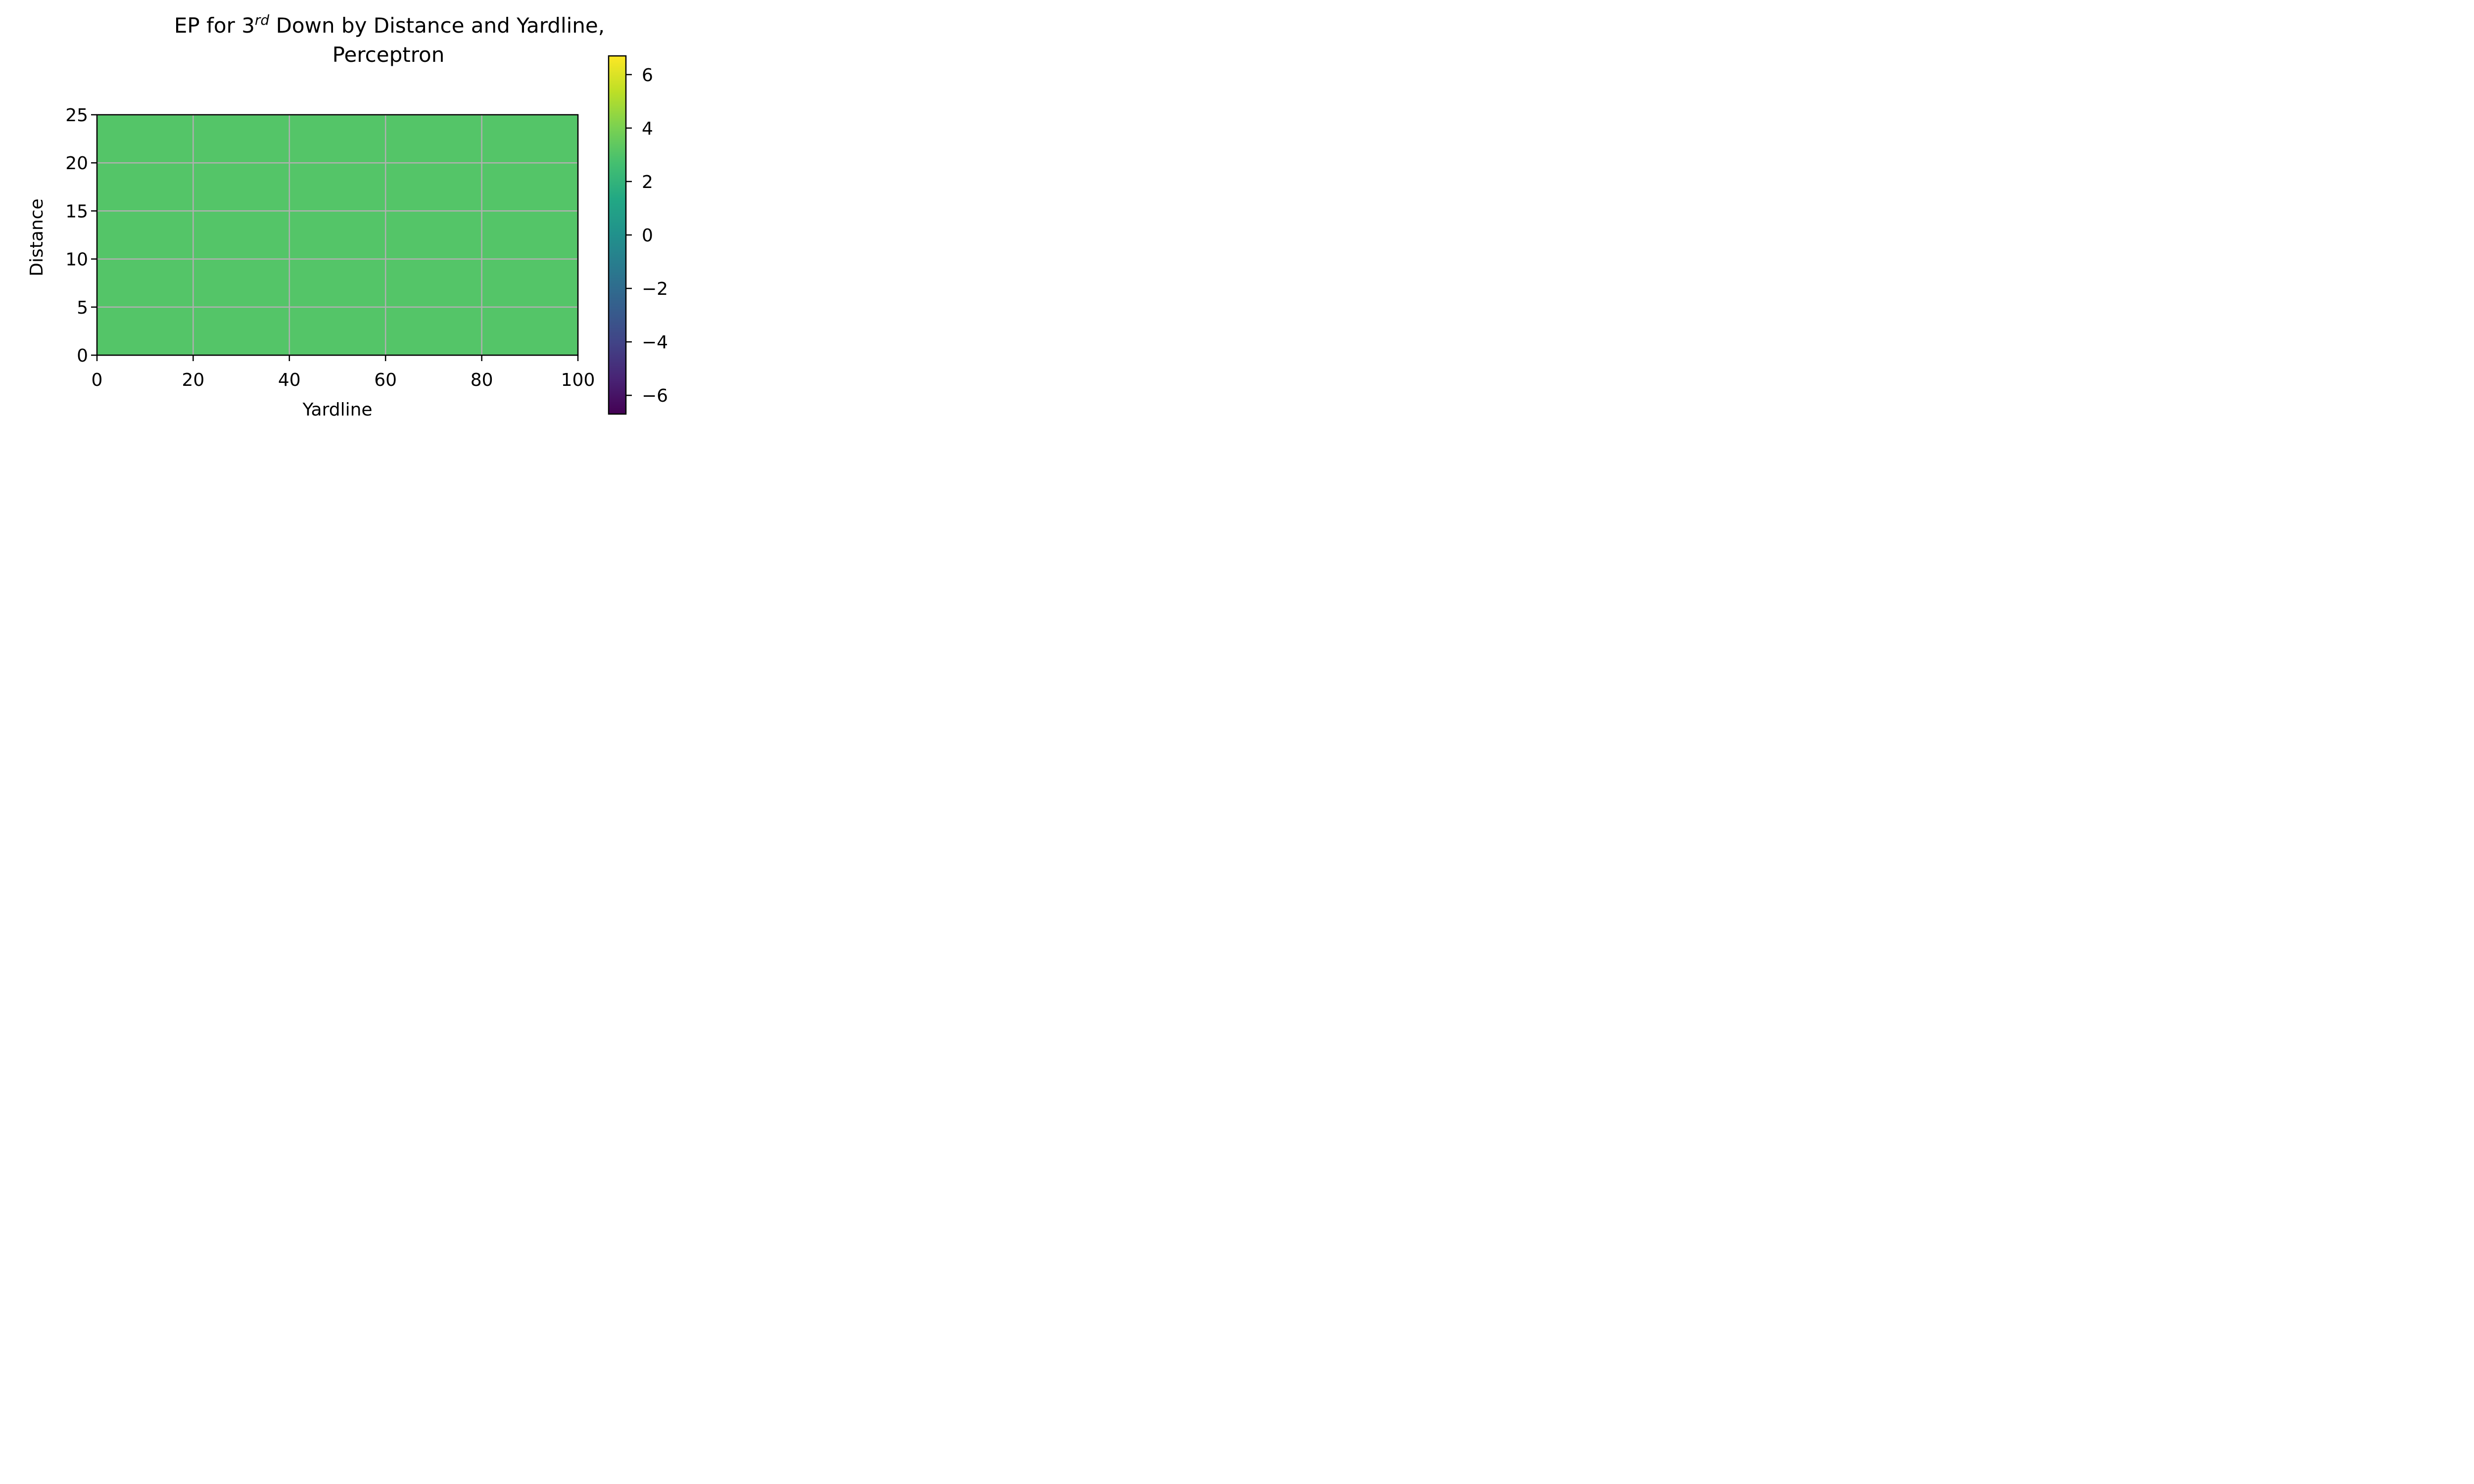  I want to click on x-axis: 0 20 40 60 80 100, so click(344, 372).